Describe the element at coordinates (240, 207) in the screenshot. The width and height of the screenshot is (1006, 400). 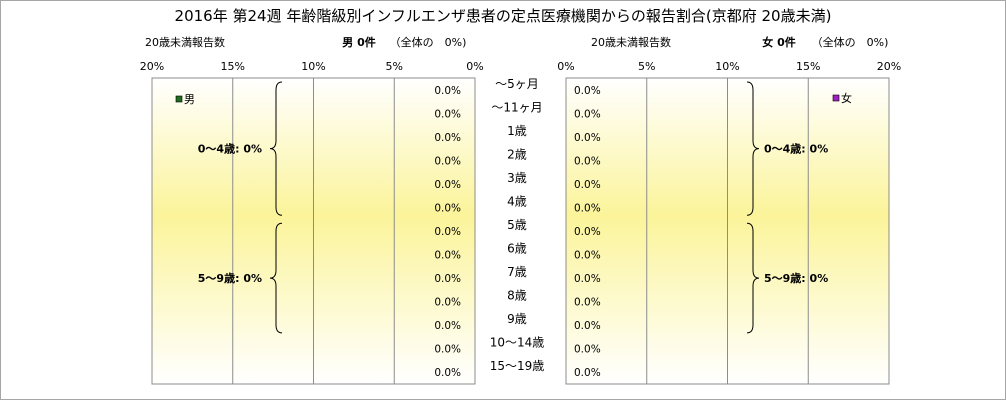
I see `male-age-group-brackets: 0～4歳: 0% 5～9歳: 0%` at that location.